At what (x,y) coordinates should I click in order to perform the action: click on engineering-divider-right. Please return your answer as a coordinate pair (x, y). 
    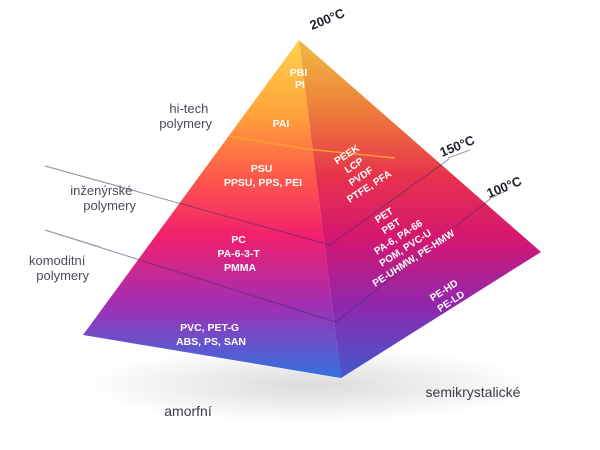
    Looking at the image, I should click on (413, 260).